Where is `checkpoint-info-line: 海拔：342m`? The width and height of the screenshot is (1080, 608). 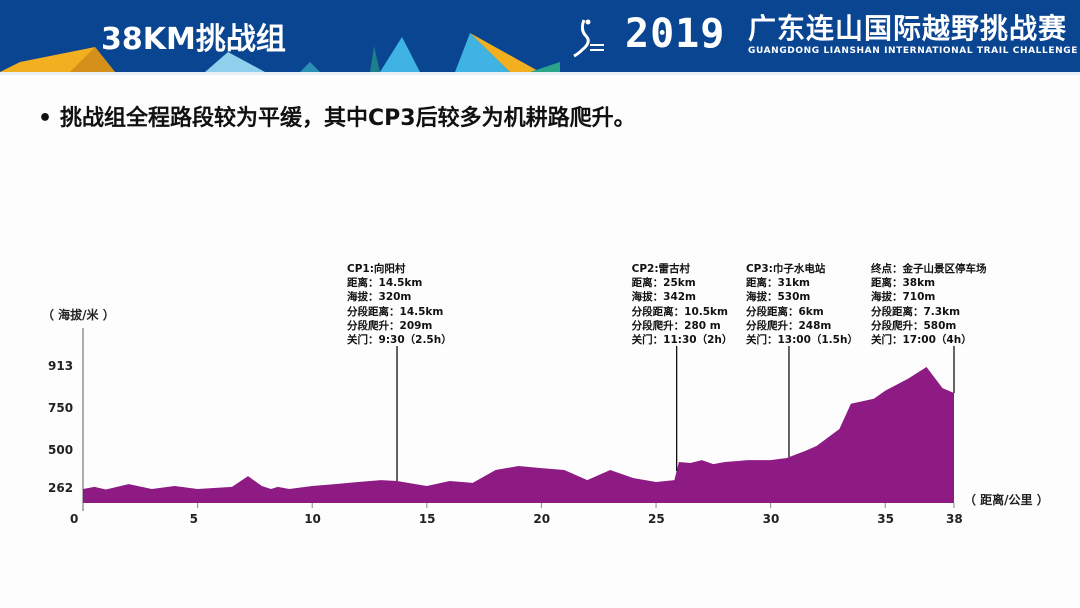
checkpoint-info-line: 海拔：342m is located at coordinates (663, 297).